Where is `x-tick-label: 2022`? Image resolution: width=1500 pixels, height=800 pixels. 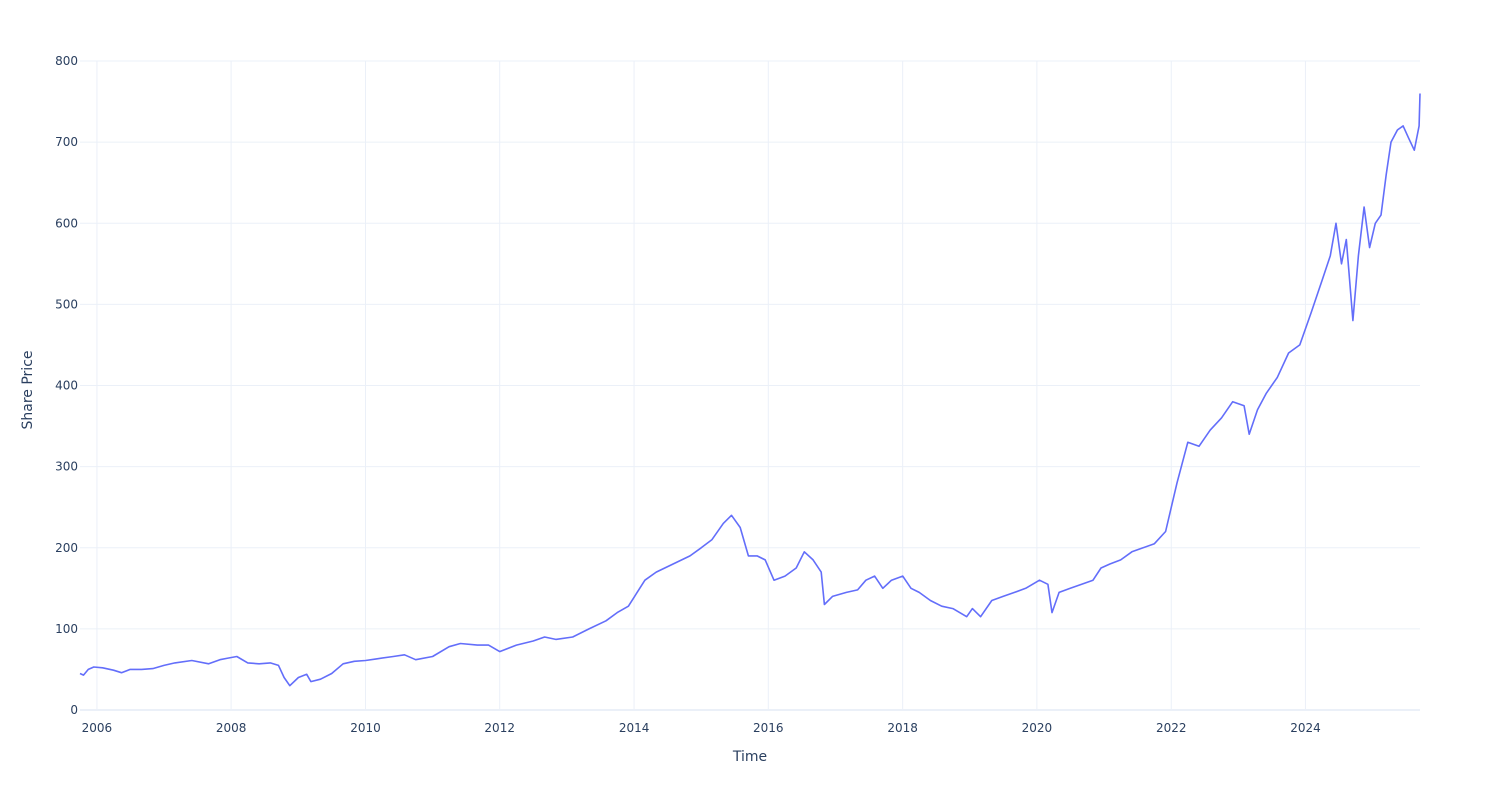 x-tick-label: 2022 is located at coordinates (1171, 728).